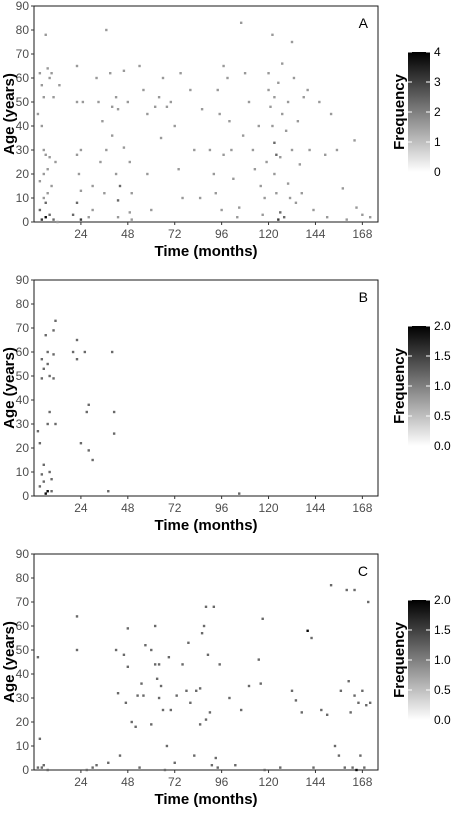 The height and width of the screenshot is (815, 474). I want to click on x-tick-label: 168, so click(362, 508).